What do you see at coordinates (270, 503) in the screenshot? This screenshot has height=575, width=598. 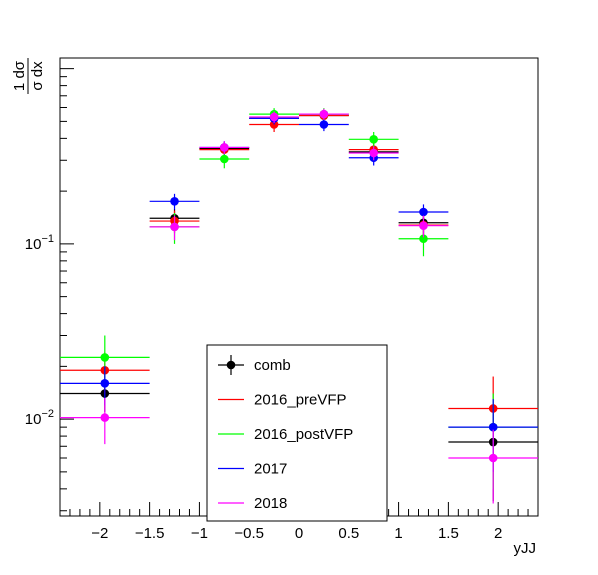 I see `legend-label: 2018` at bounding box center [270, 503].